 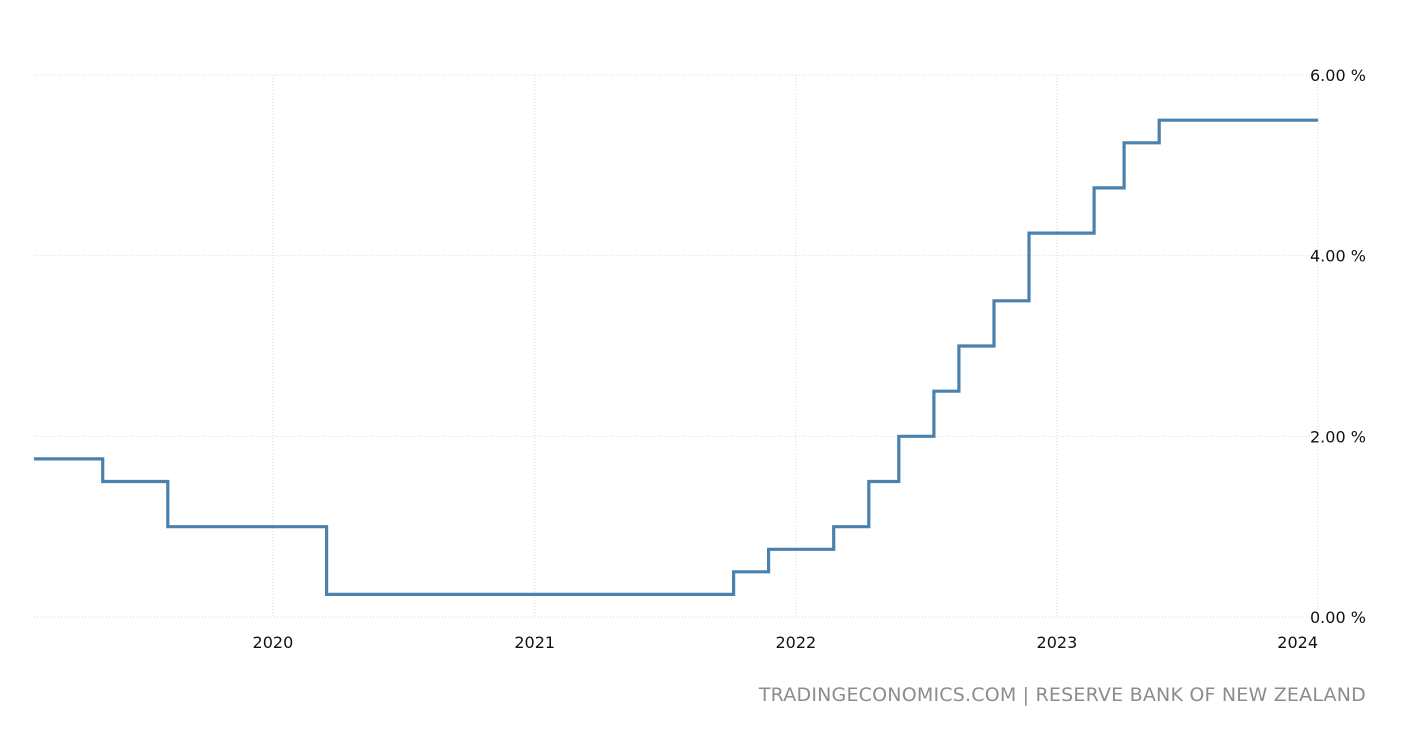 I want to click on y-tick-label: 2.00 %, so click(x=1338, y=436).